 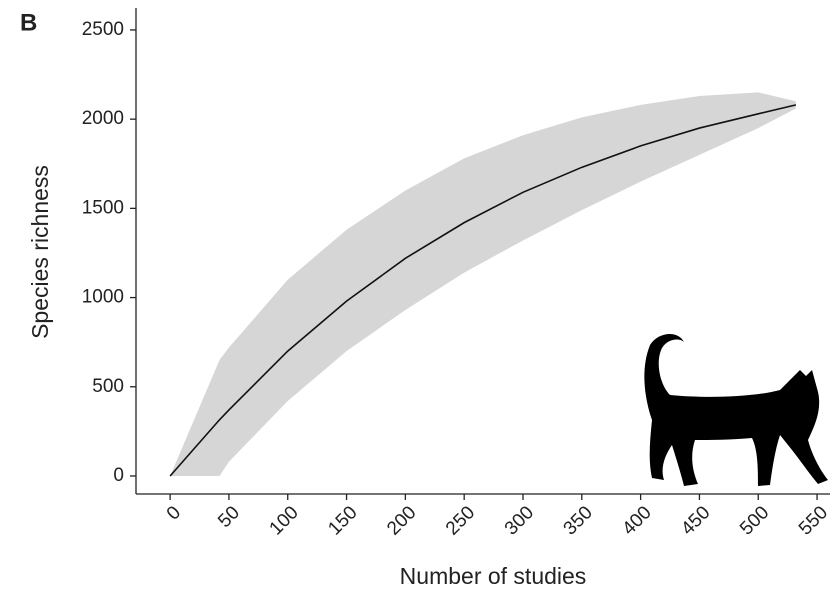 I want to click on y-tick-label: 500, so click(x=108, y=386).